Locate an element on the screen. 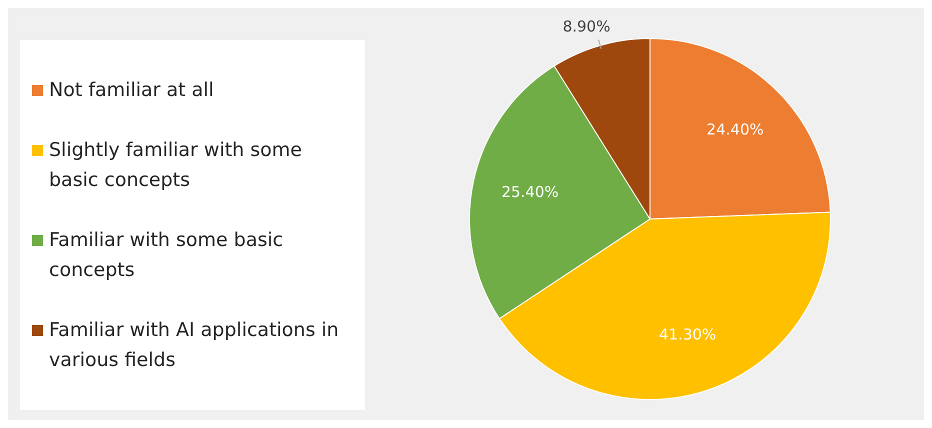  data-label: 41.30% is located at coordinates (687, 335).